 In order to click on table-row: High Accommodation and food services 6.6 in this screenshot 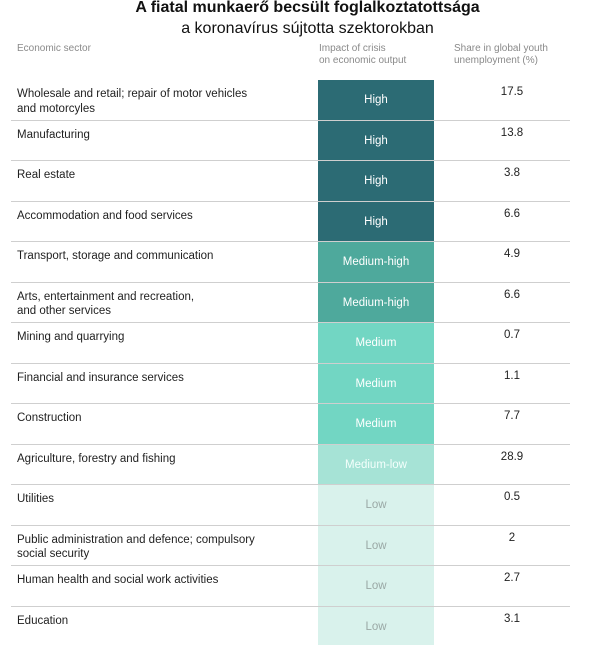, I will do `click(307, 221)`.